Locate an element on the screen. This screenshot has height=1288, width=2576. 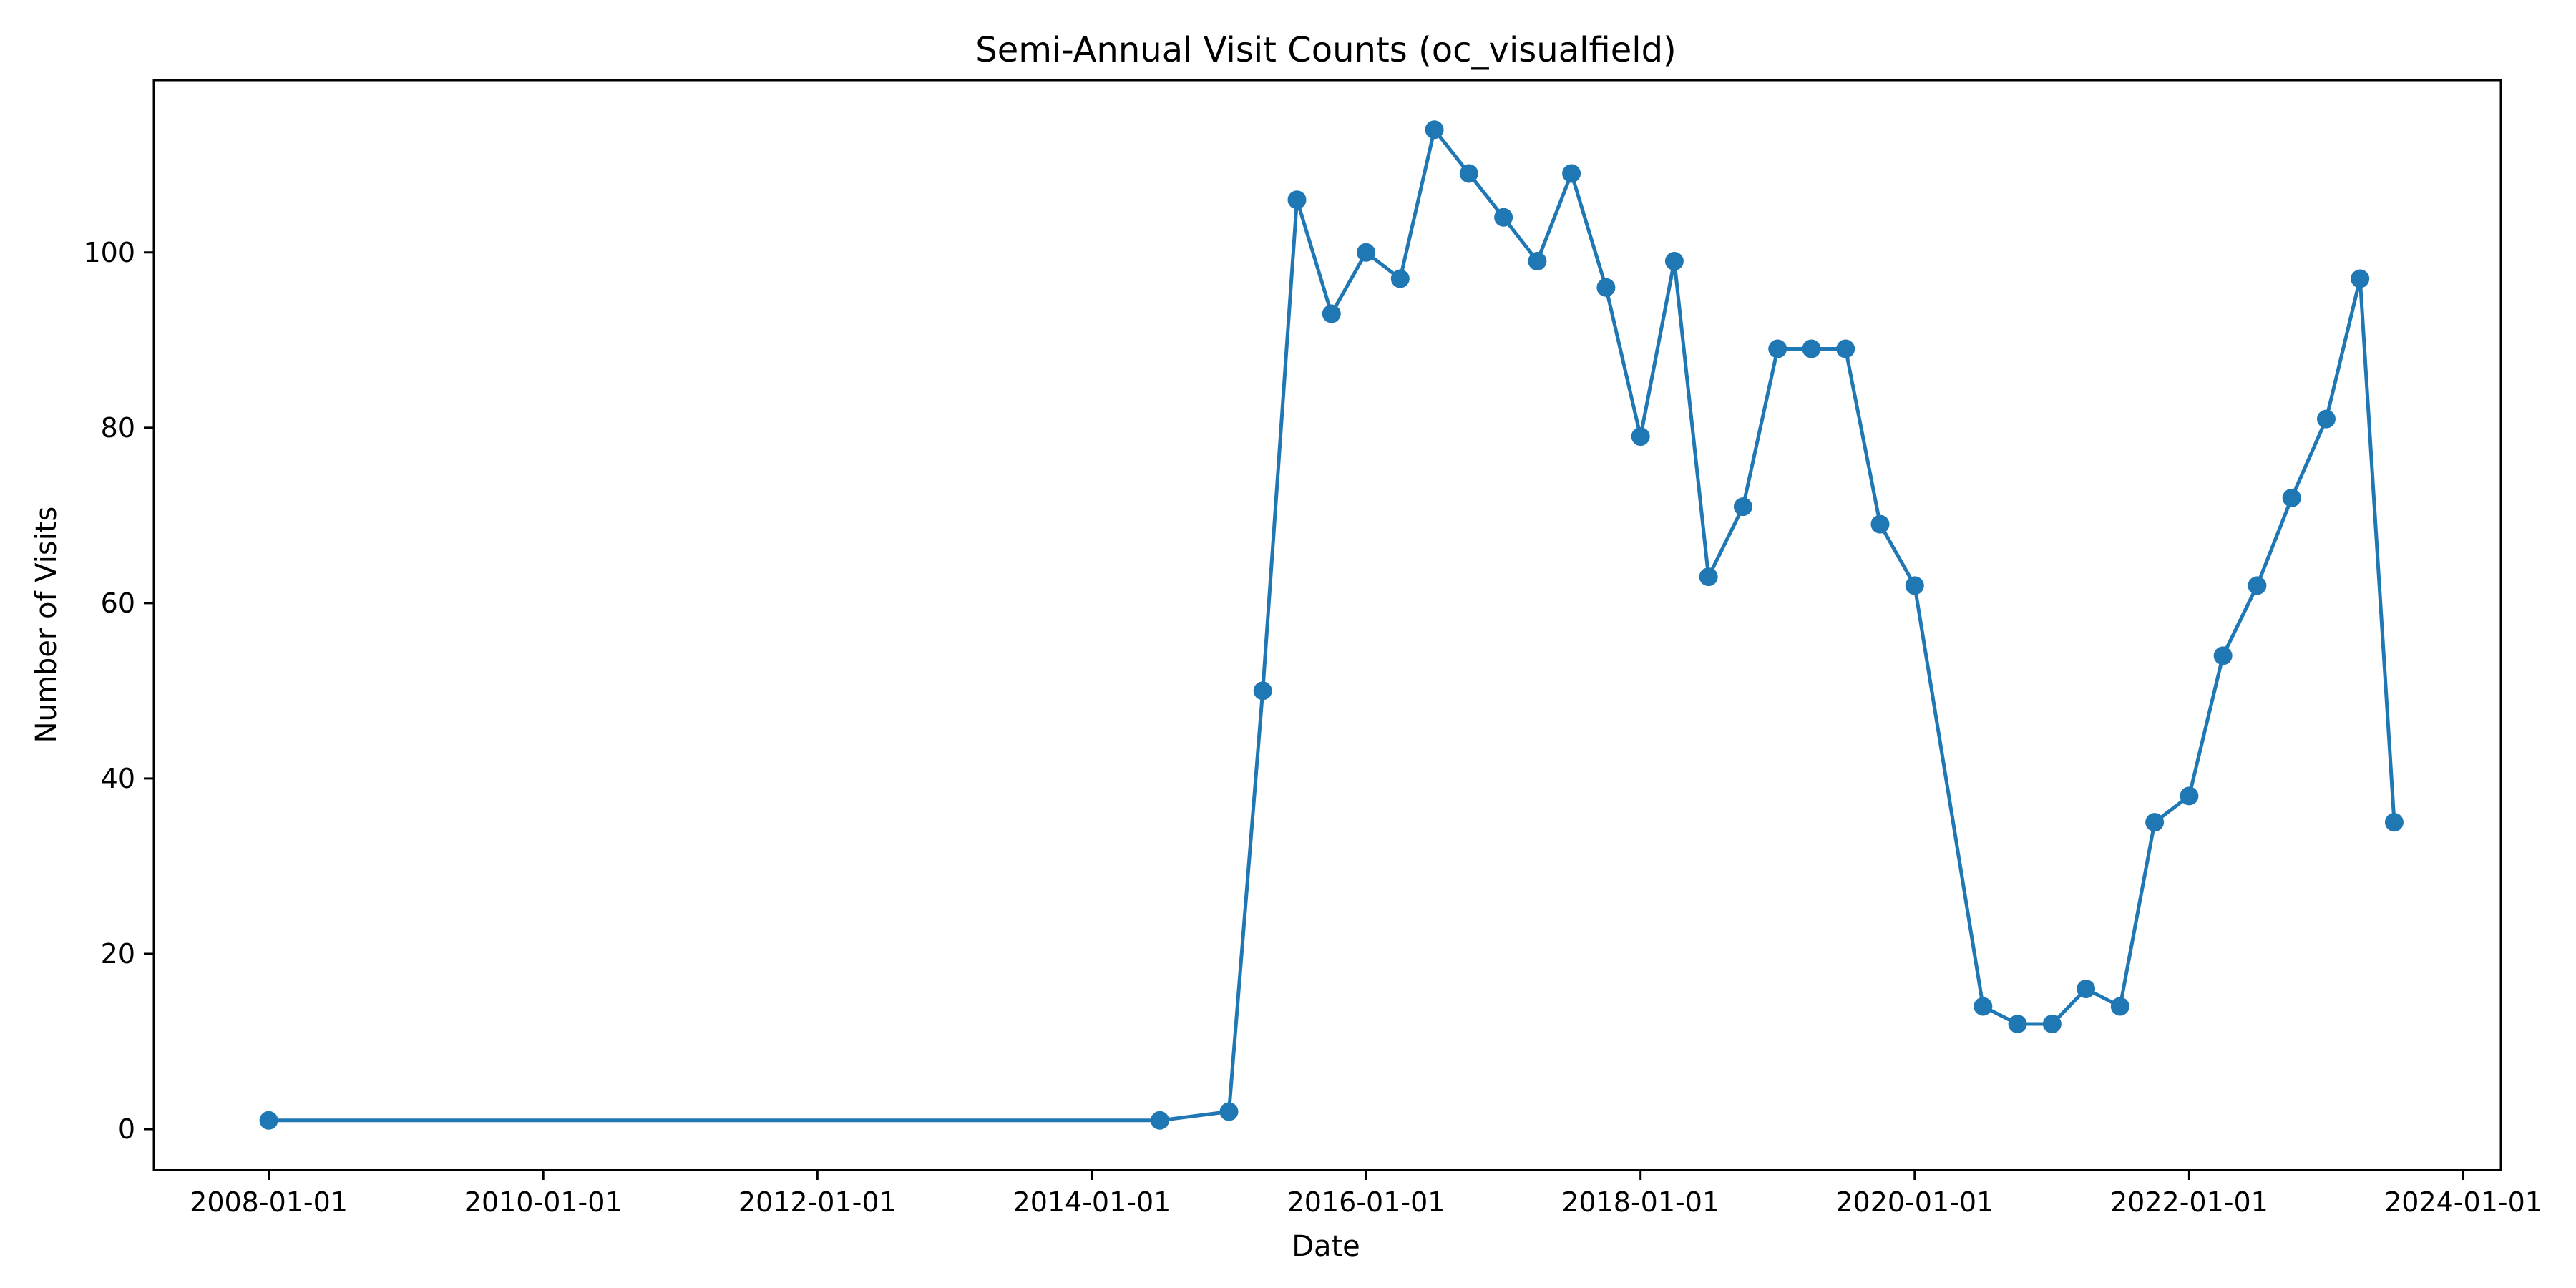
y-axis-label: Number of Visits is located at coordinates (46, 625).